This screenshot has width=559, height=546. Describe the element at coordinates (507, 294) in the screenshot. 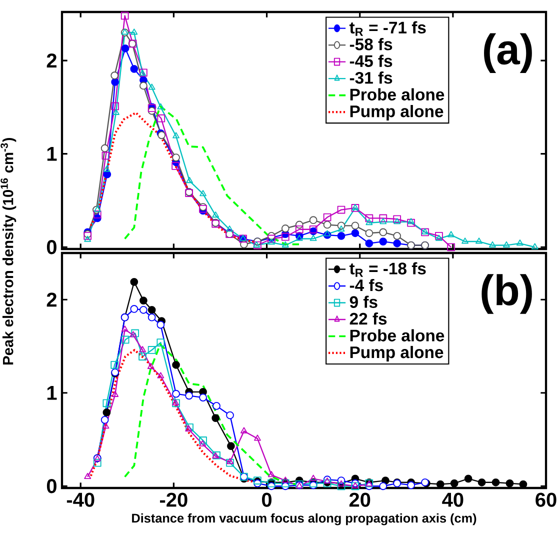

I see `annotation: (b)` at that location.